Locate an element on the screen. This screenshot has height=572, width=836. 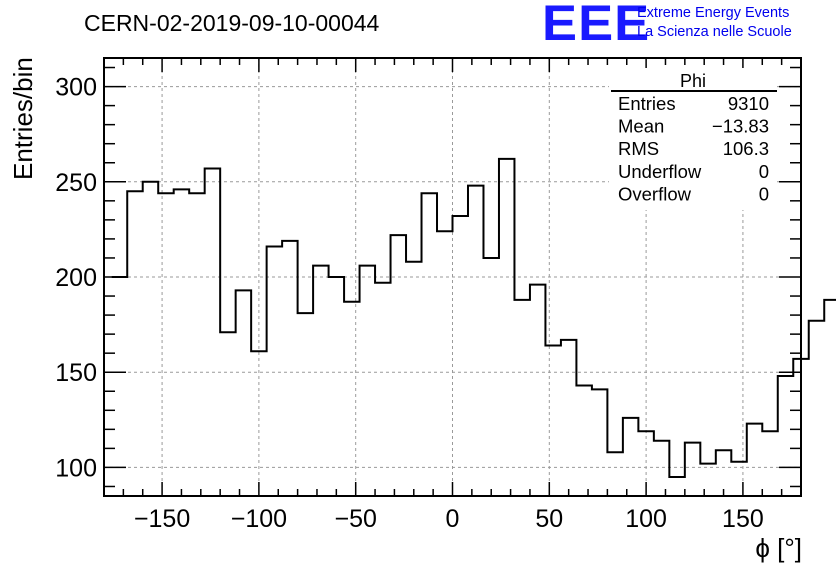
stats-box-title: Phi is located at coordinates (693, 81).